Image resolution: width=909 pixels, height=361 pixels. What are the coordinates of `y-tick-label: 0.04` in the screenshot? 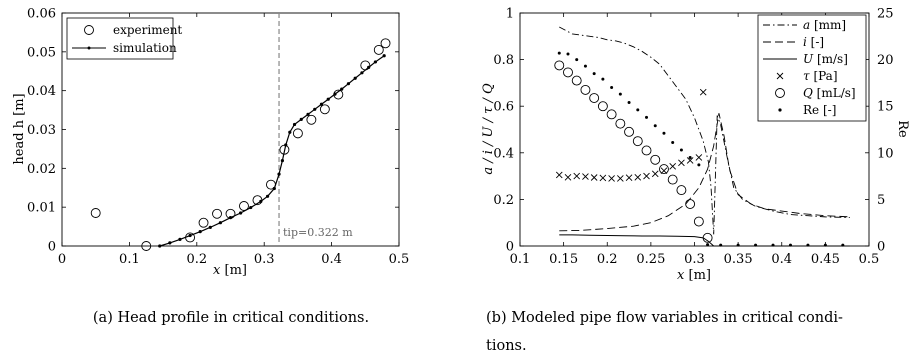 It's located at (41, 91).